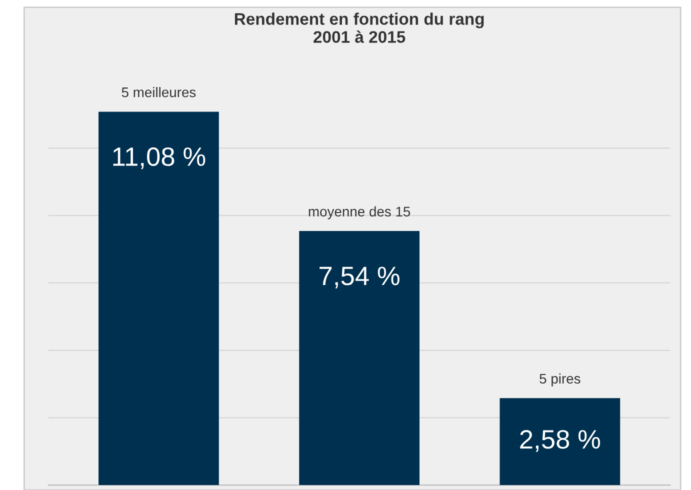  What do you see at coordinates (560, 379) in the screenshot?
I see `x-tick-label: 5 pires` at bounding box center [560, 379].